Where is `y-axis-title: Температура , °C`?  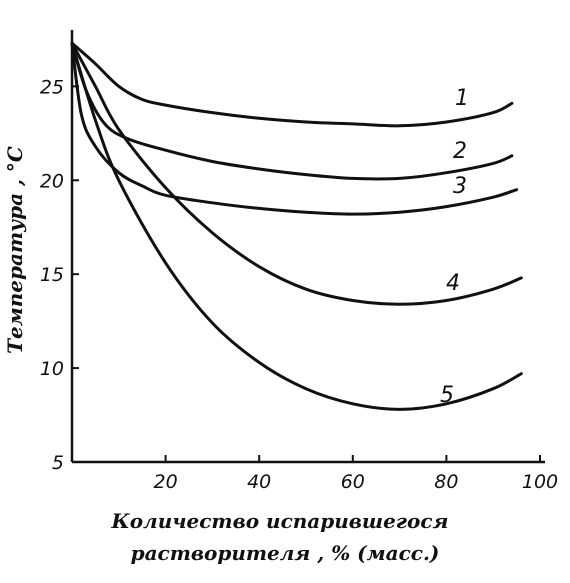
y-axis-title: Температура , °C is located at coordinates (15, 250).